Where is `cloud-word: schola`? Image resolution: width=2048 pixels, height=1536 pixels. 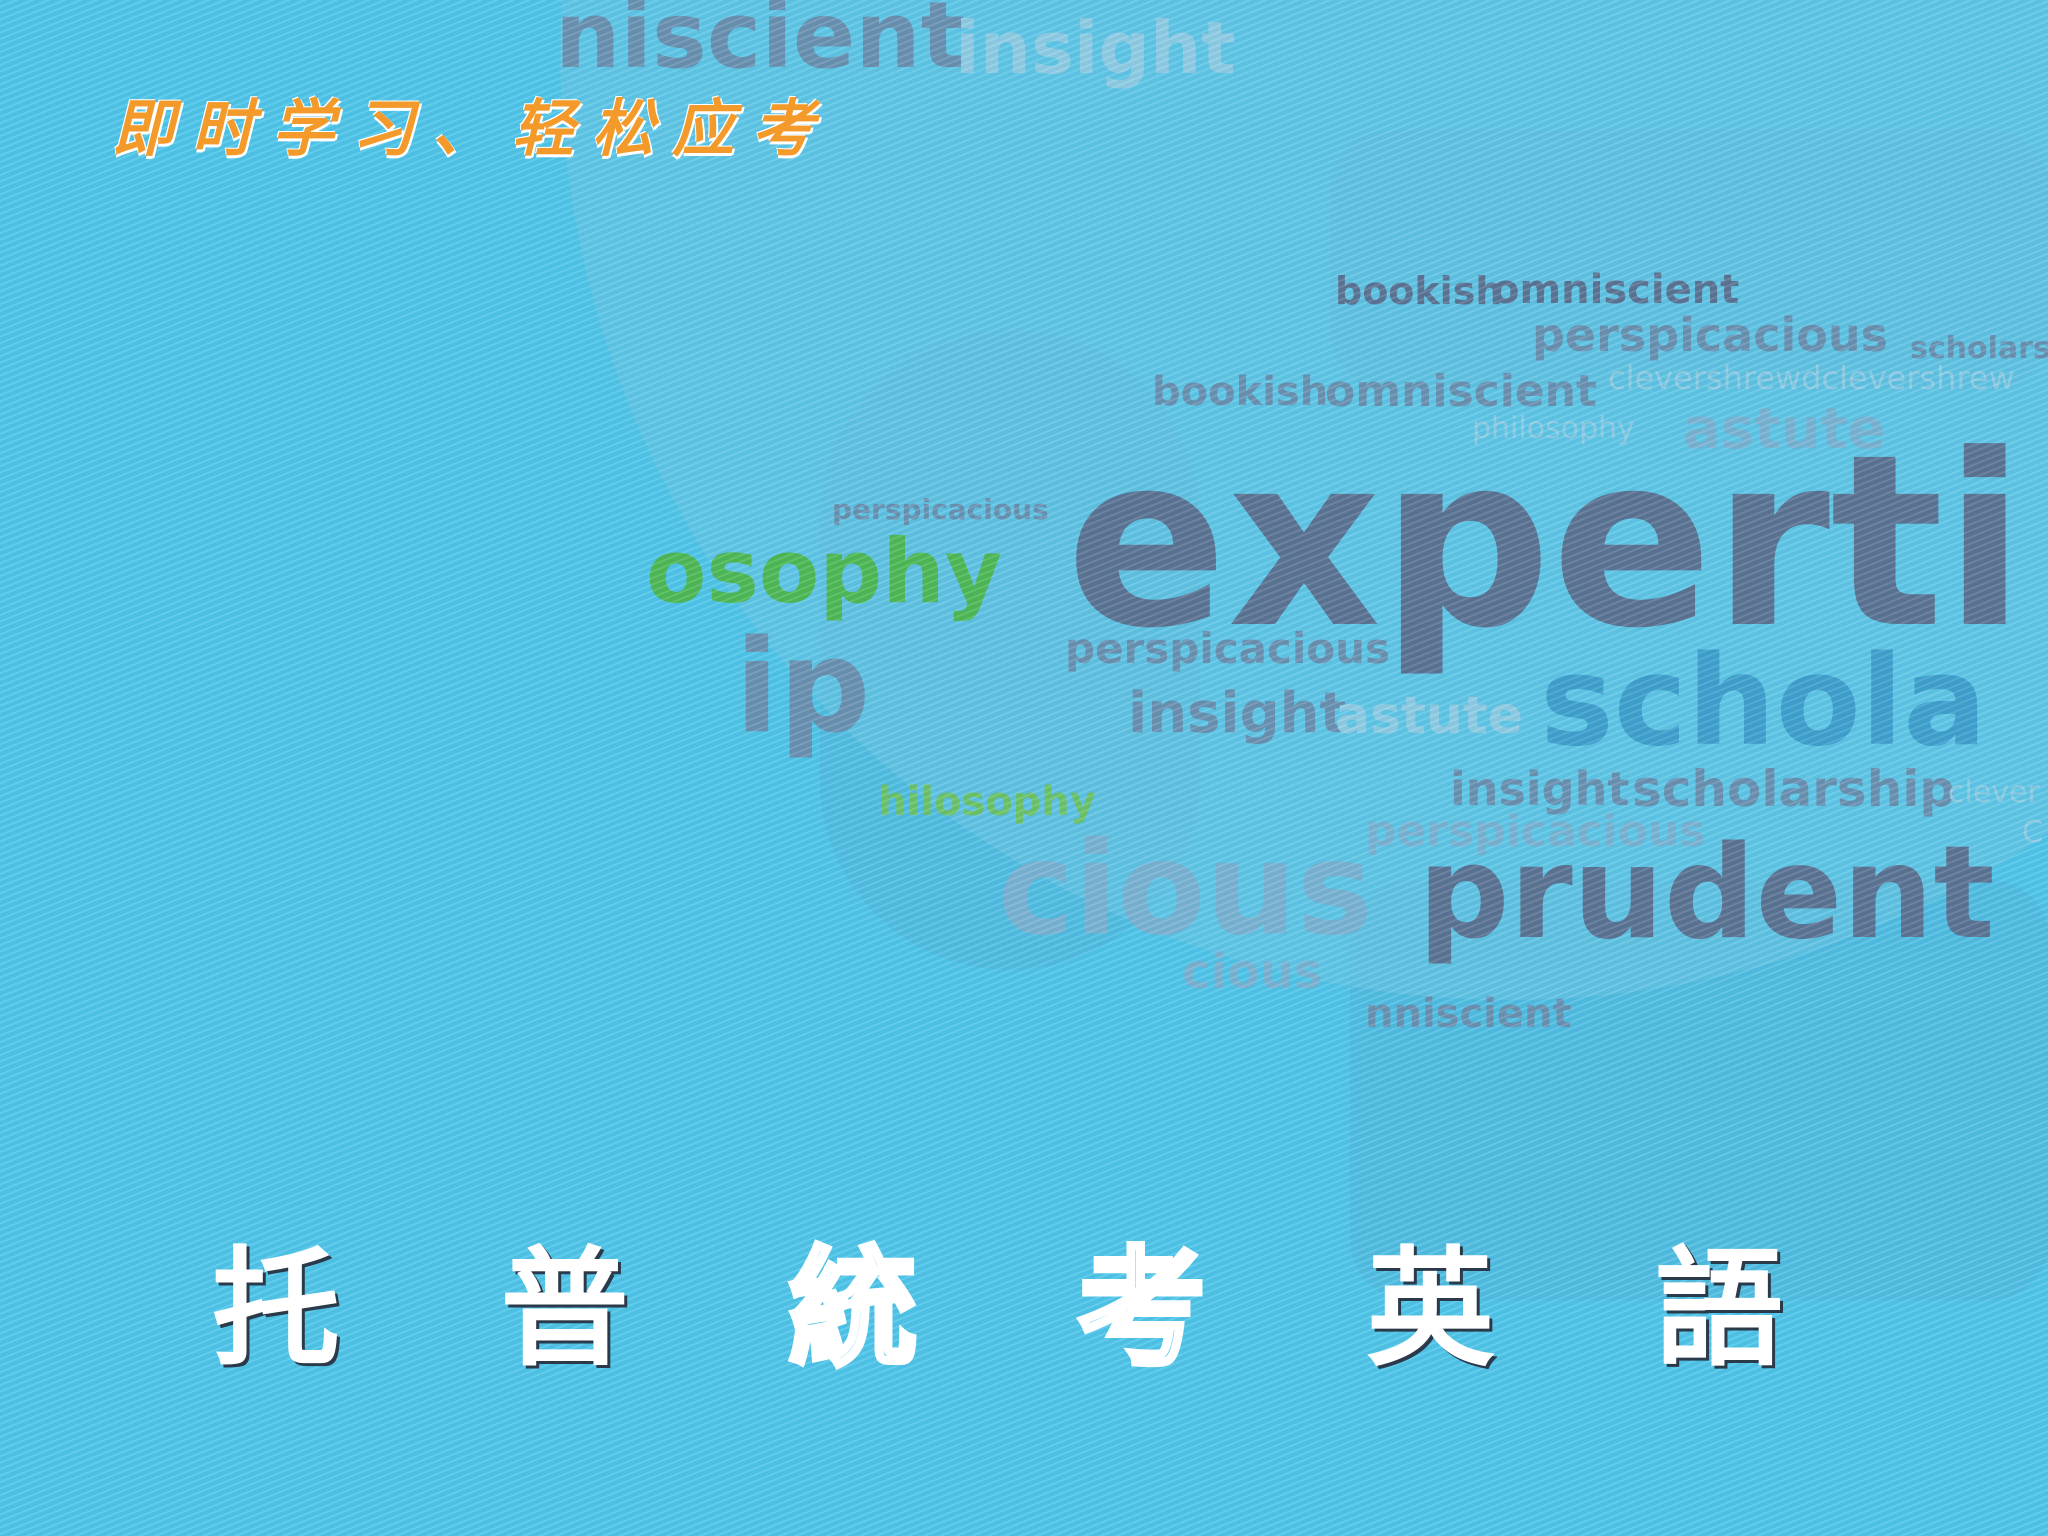
cloud-word: schola is located at coordinates (1763, 702).